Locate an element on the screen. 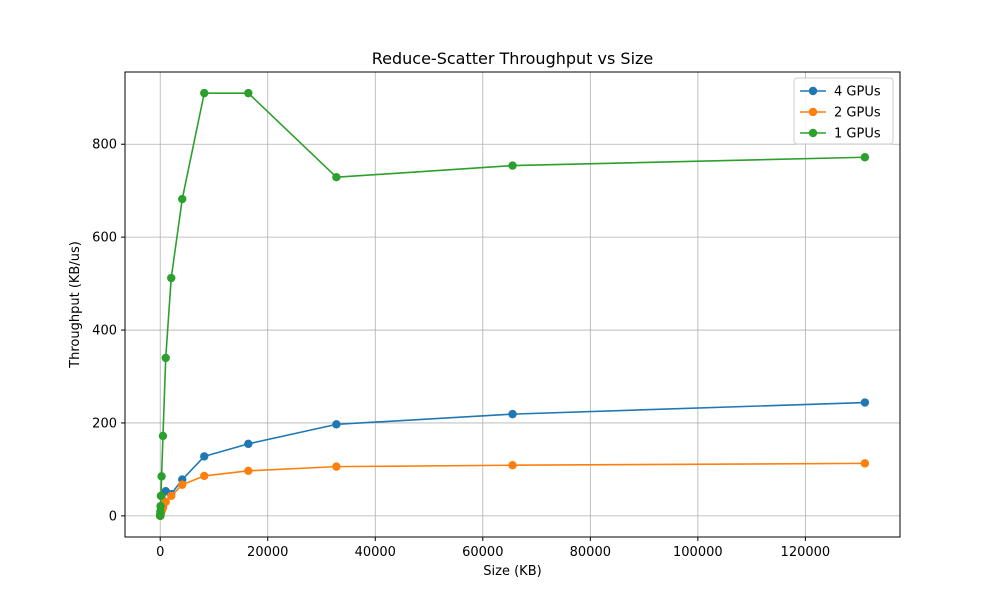  x-tick-label: 20000 is located at coordinates (267, 552).